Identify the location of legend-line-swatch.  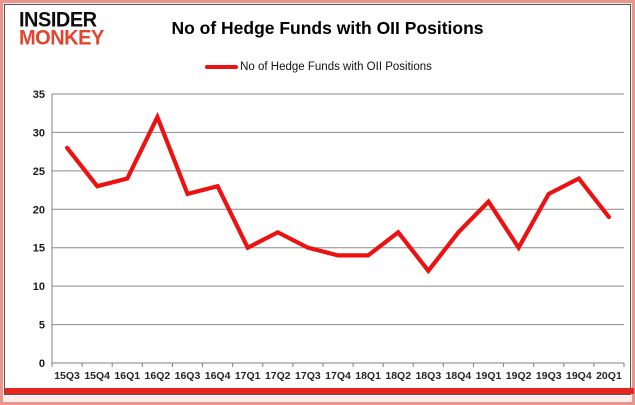
(222, 67).